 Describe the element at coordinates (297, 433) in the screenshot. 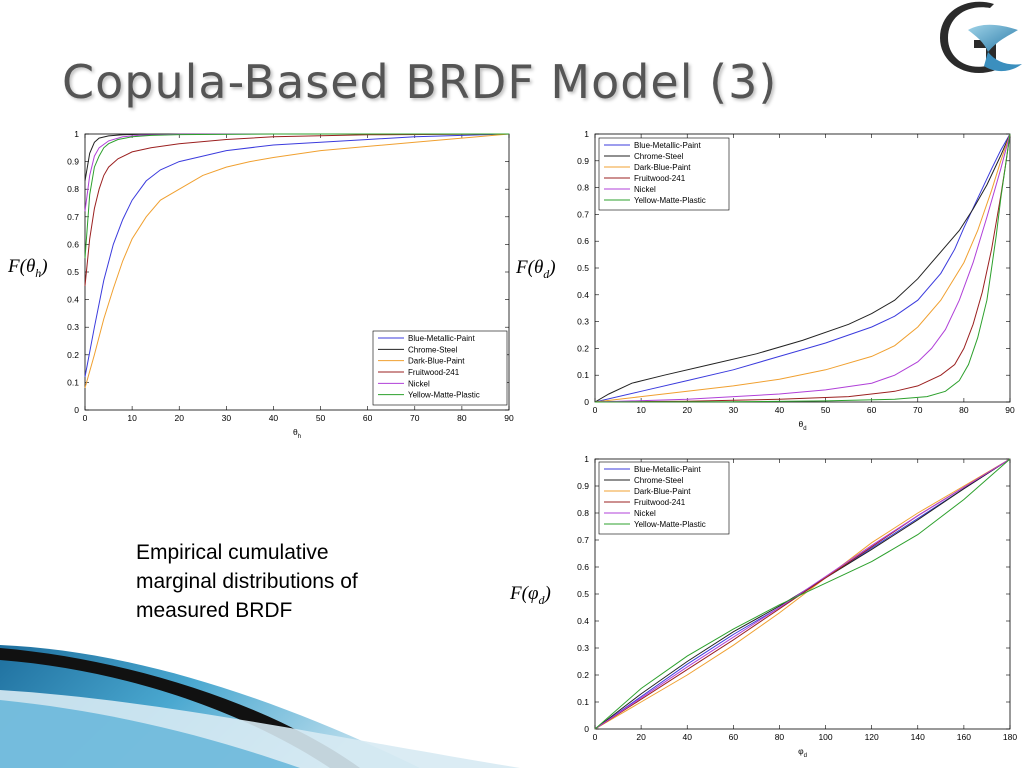

I see `x-axis-label: θh` at that location.